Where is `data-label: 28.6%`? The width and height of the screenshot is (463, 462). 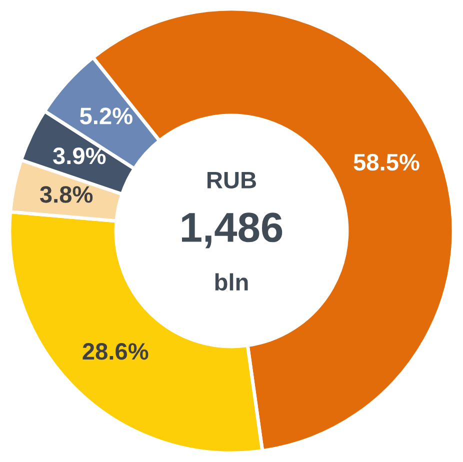
data-label: 28.6% is located at coordinates (115, 351).